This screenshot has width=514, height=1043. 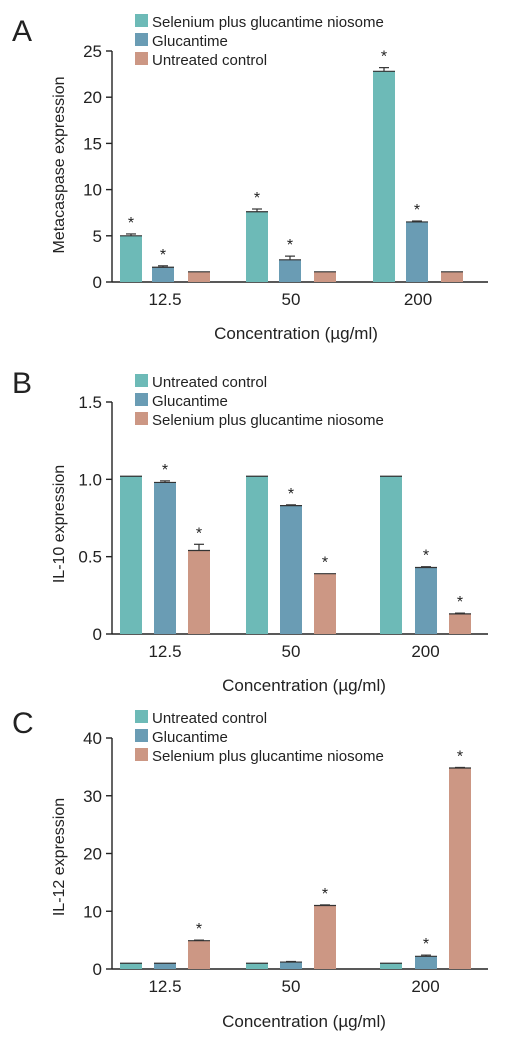 What do you see at coordinates (92, 97) in the screenshot?
I see `panel-a-y-tick-label: 20` at bounding box center [92, 97].